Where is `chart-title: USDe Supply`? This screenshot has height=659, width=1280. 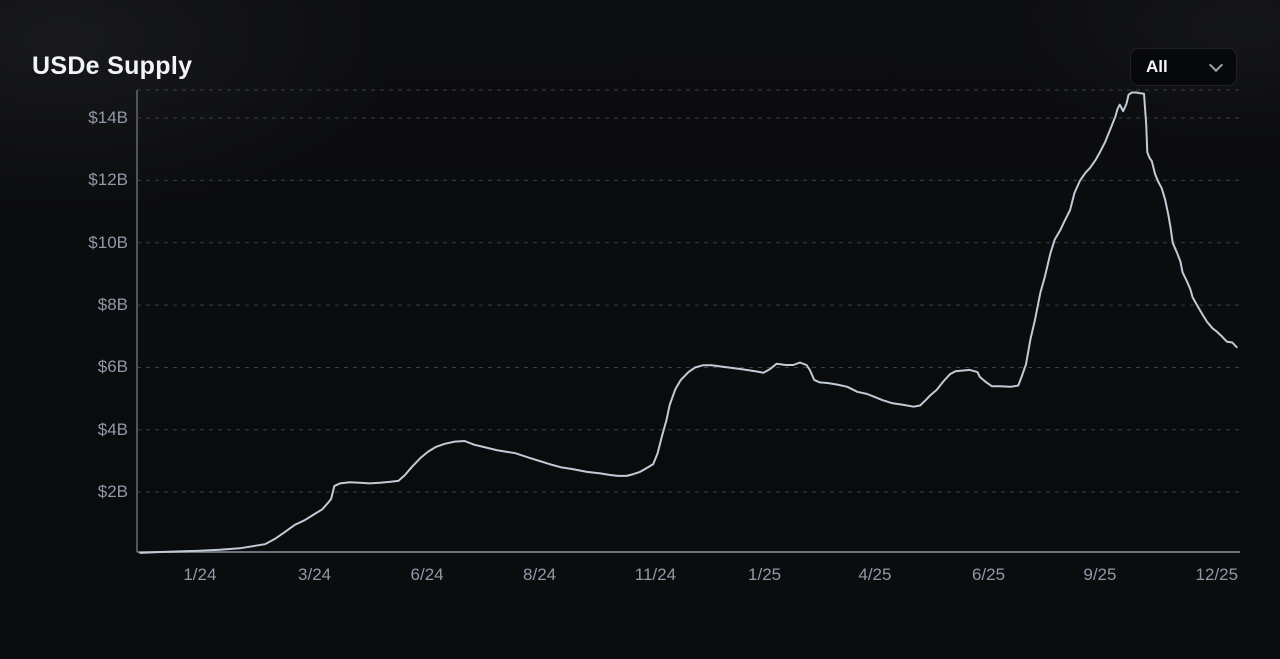 chart-title: USDe Supply is located at coordinates (112, 66).